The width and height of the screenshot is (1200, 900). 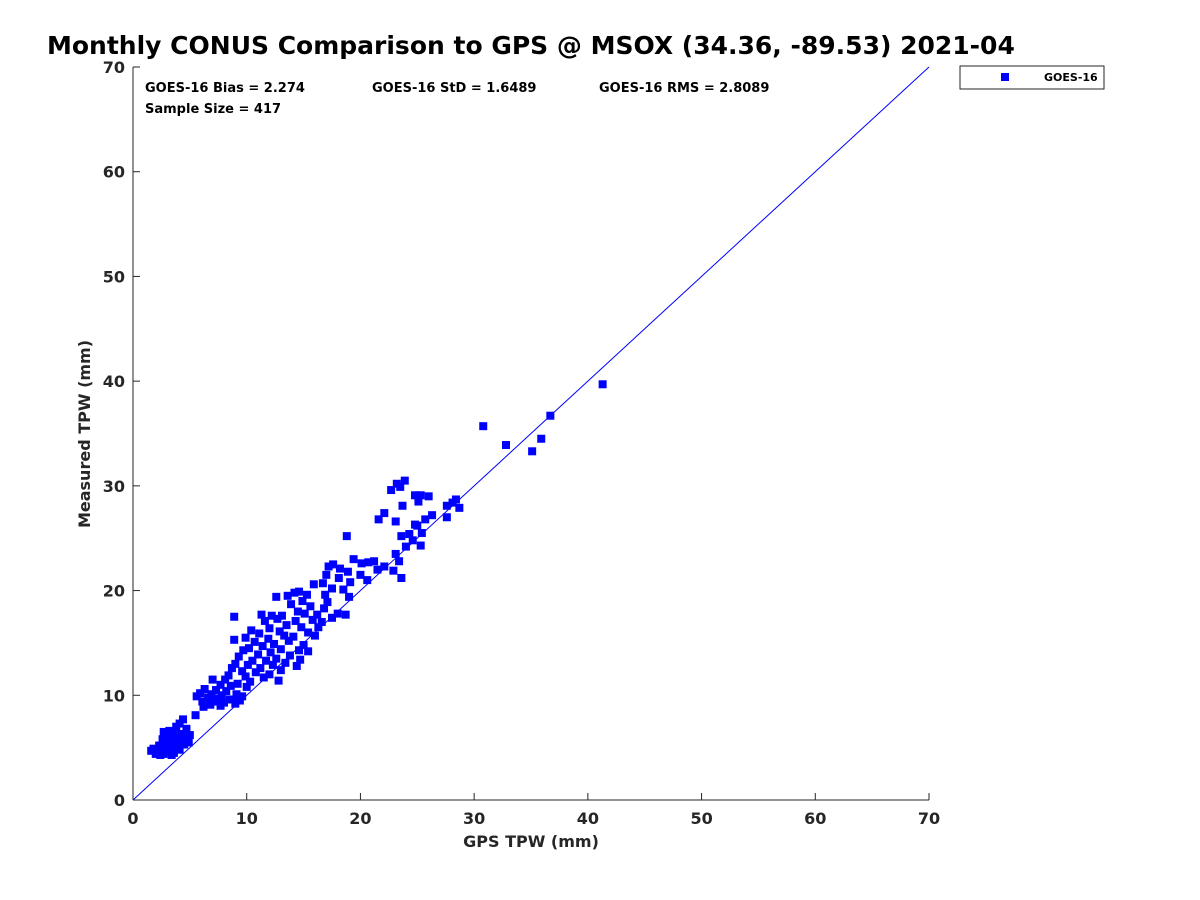 I want to click on x-tick-label: 30, so click(x=474, y=818).